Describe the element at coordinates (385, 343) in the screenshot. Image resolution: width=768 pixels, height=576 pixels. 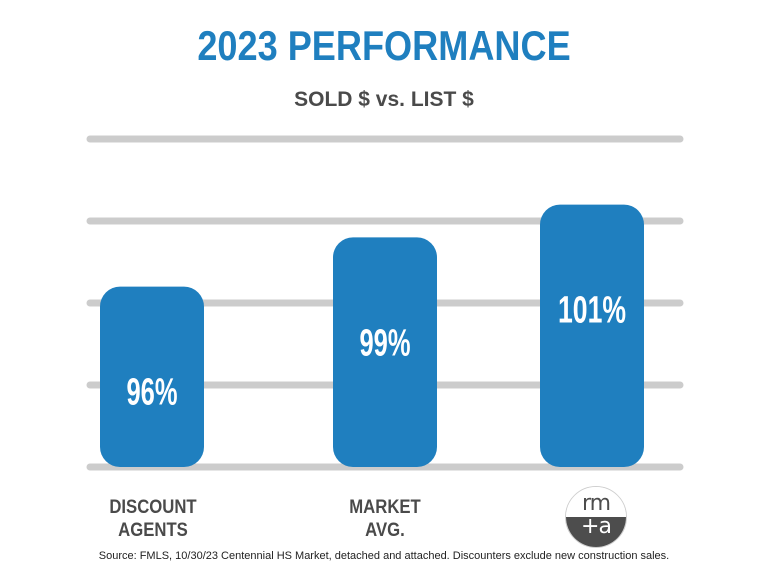
I see `bar-value-label: 99%` at that location.